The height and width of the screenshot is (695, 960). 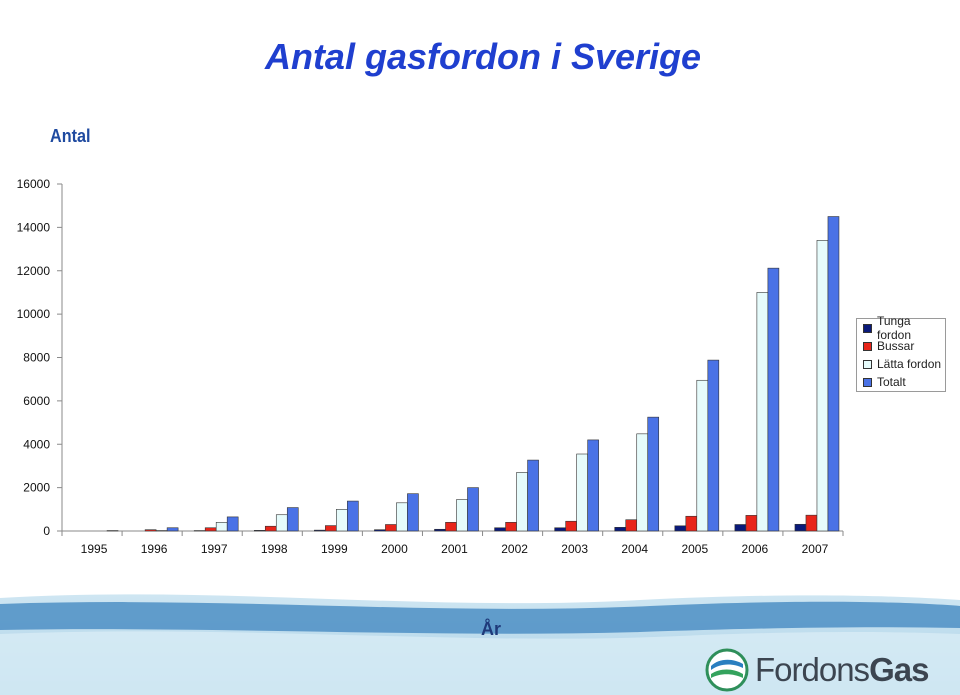 What do you see at coordinates (34, 314) in the screenshot?
I see `y-tick-label: 10000` at bounding box center [34, 314].